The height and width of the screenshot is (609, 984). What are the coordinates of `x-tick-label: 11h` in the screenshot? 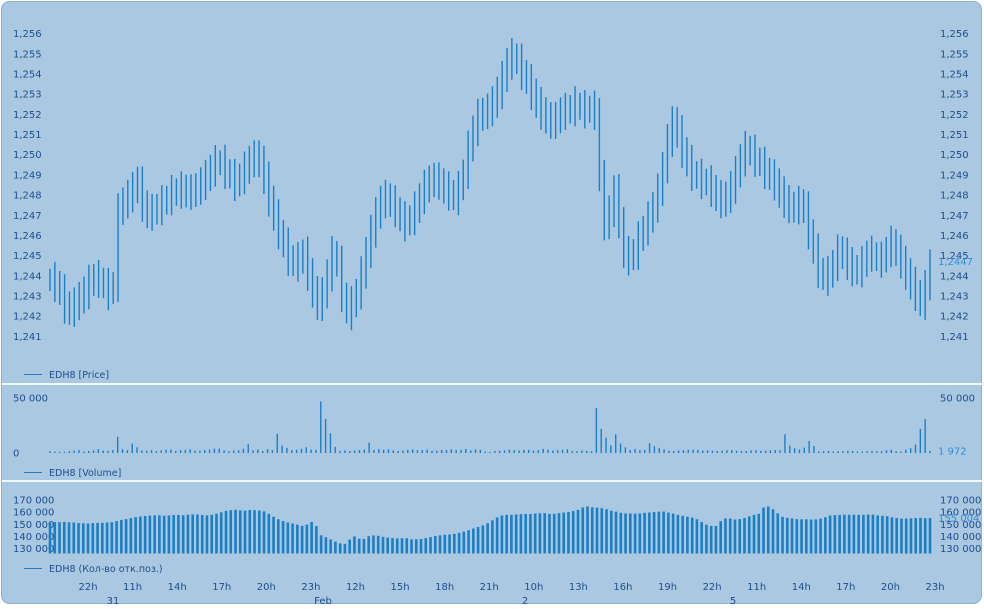 It's located at (132, 587).